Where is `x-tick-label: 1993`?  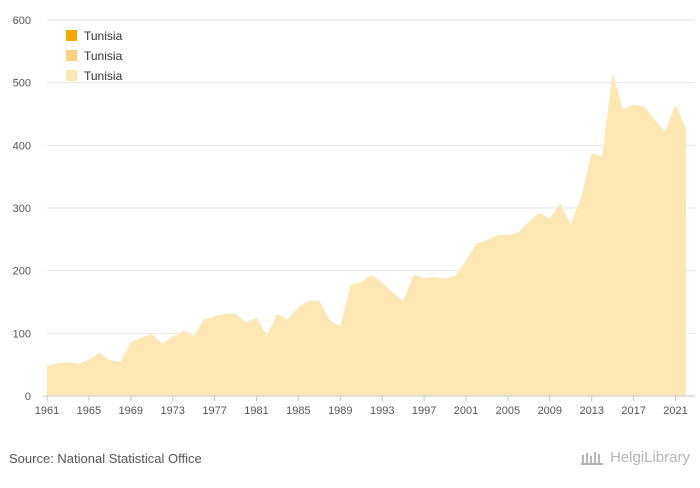 x-tick-label: 1993 is located at coordinates (382, 411).